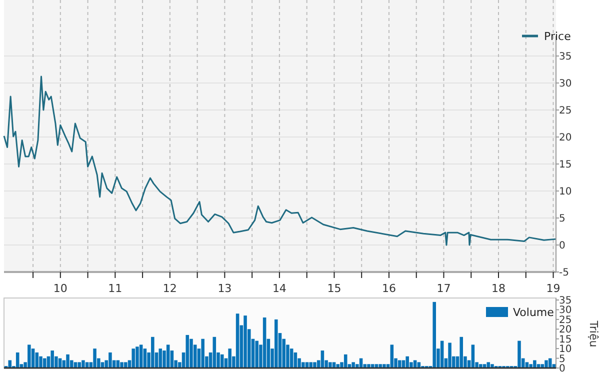  Describe the element at coordinates (115, 288) in the screenshot. I see `x-tick-label: 11` at that location.